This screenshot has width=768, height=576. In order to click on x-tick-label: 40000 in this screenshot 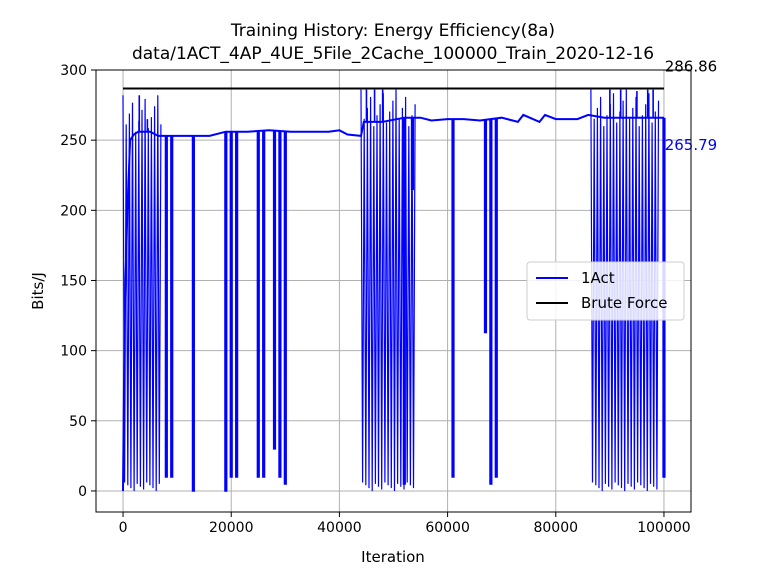, I will do `click(339, 528)`.